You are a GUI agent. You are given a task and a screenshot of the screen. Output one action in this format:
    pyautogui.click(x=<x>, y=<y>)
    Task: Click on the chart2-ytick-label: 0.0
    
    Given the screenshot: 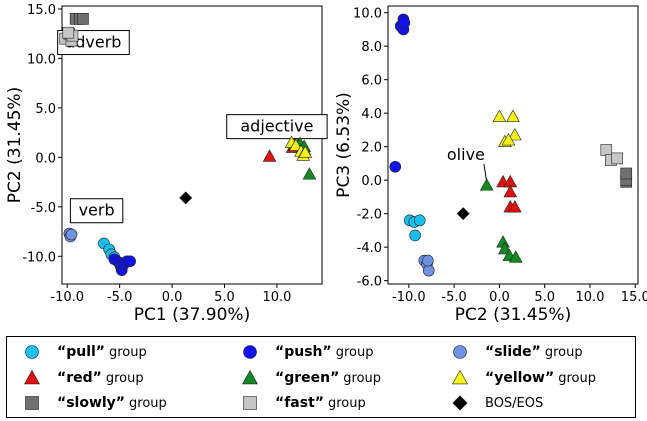 What is the action you would take?
    pyautogui.click(x=371, y=181)
    